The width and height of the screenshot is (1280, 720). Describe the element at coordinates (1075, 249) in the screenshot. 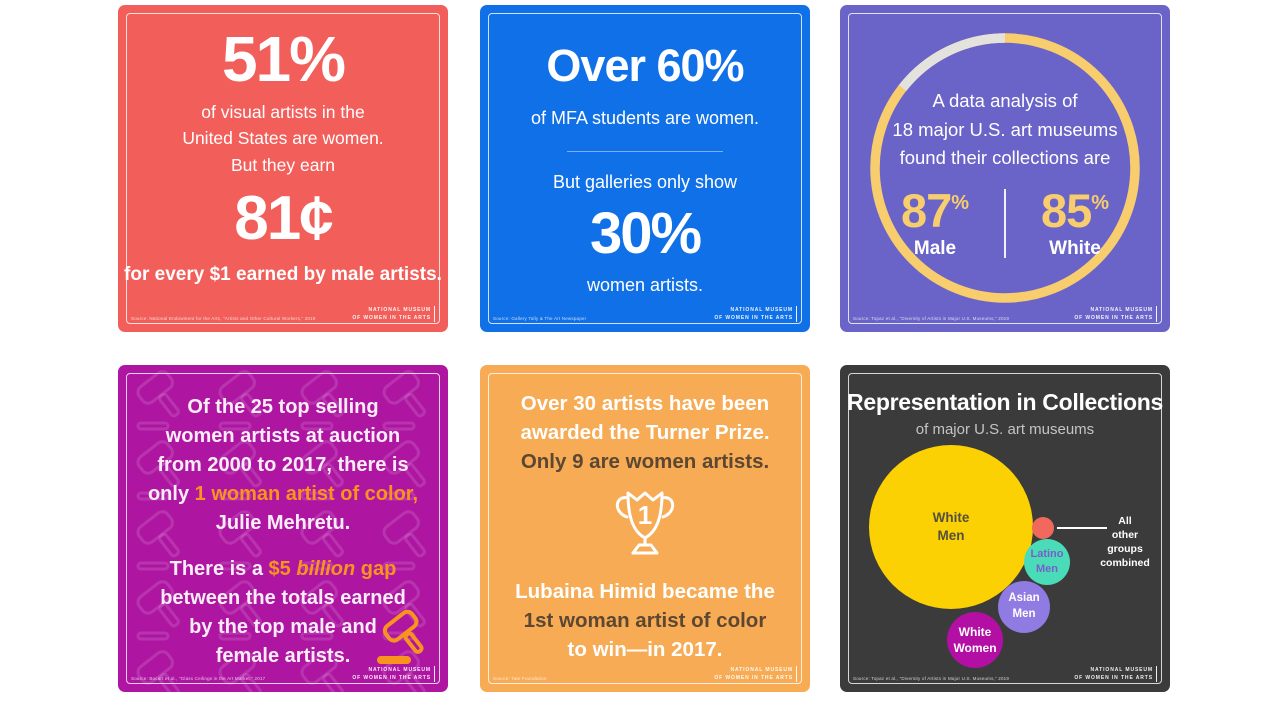

I see `stat-white-label: White` at that location.